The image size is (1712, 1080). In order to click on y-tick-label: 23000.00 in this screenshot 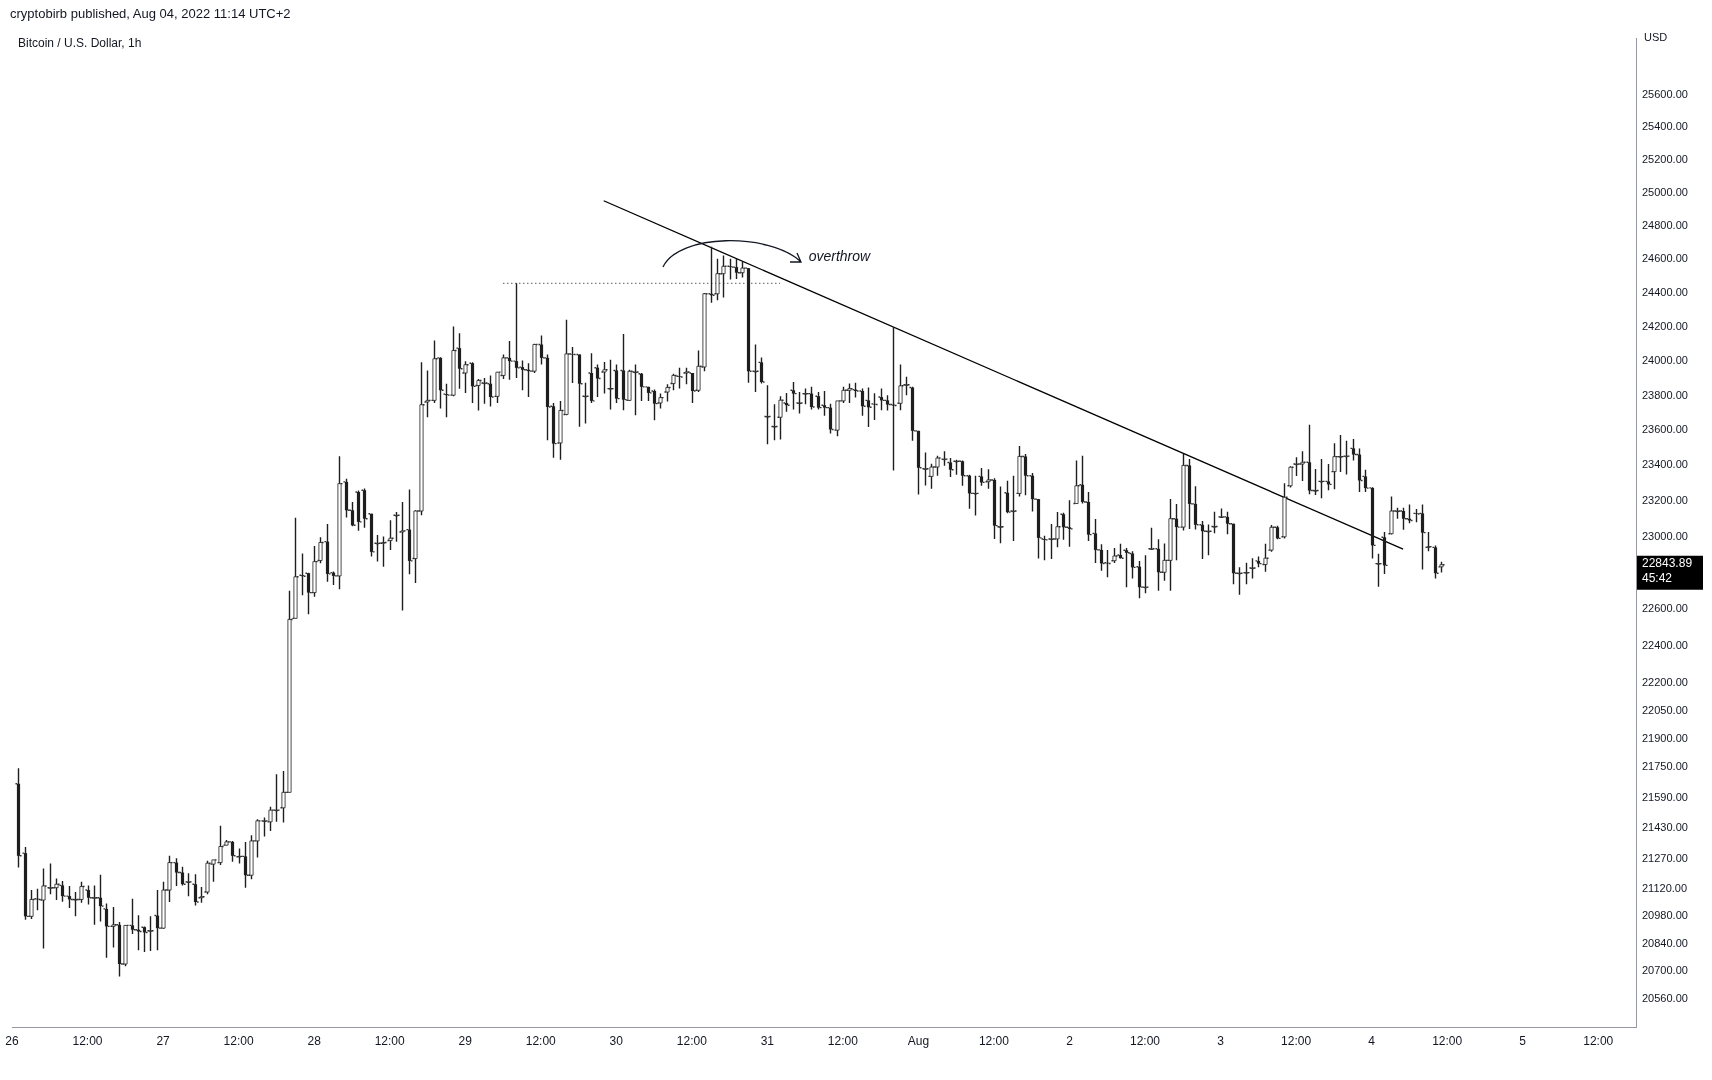, I will do `click(1665, 535)`.